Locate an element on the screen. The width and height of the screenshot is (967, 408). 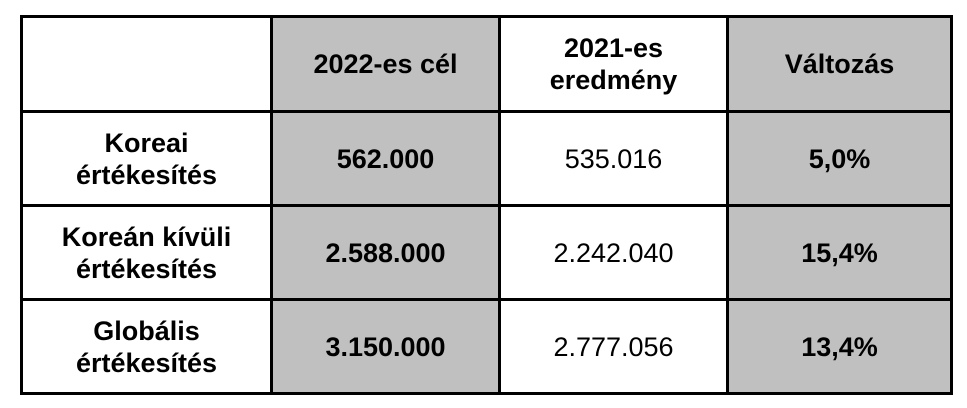
header-text: 2022-es cél is located at coordinates (385, 64).